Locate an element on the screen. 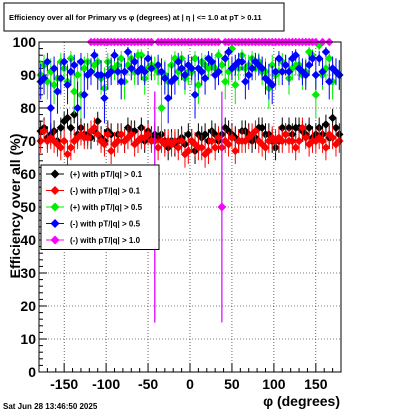  series-group is located at coordinates (190, 142).